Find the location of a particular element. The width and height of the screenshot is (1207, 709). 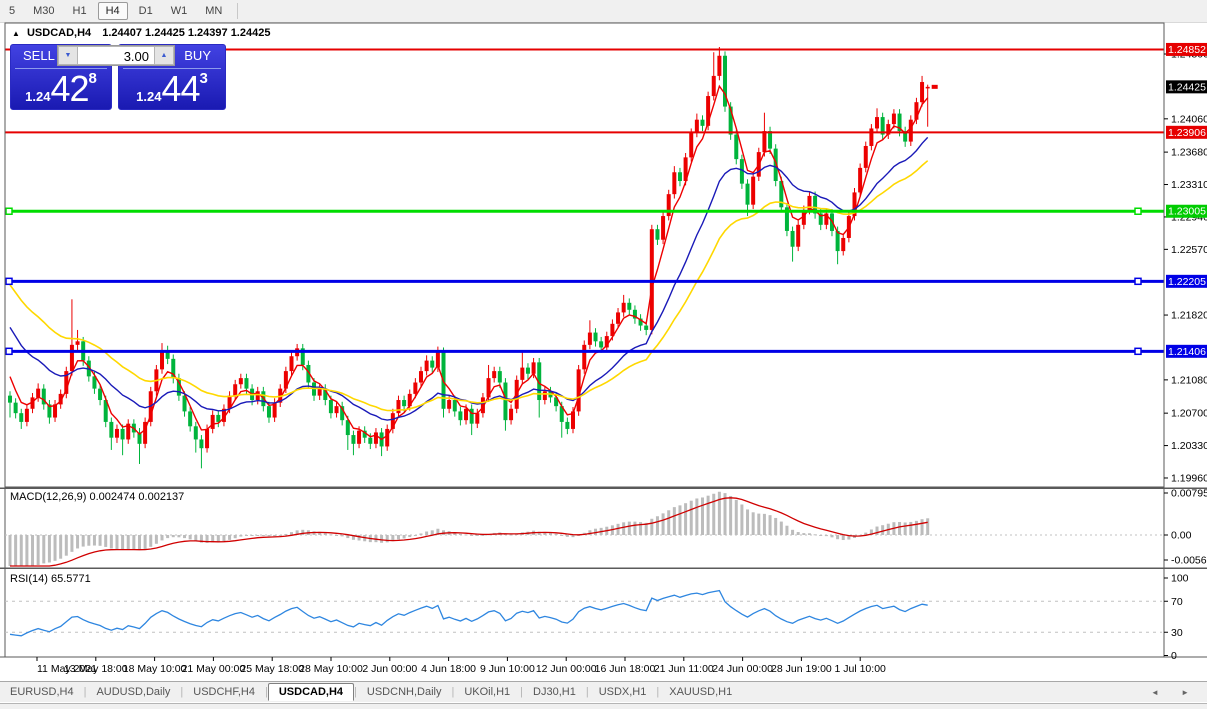

svg-text: 0.007959 is located at coordinates (1189, 494).